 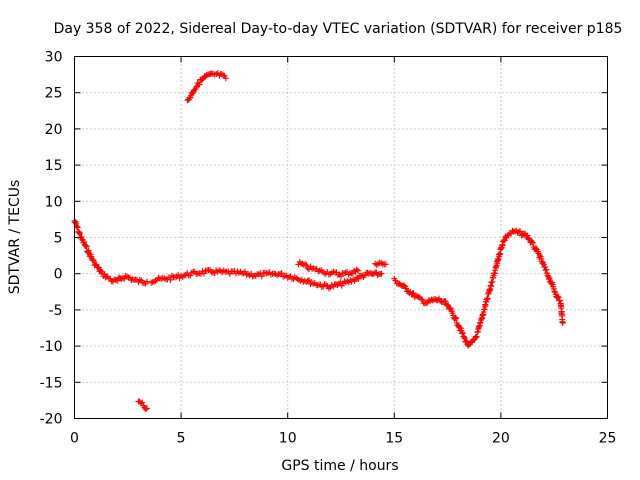 I want to click on y-tick-label: 20, so click(x=54, y=130).